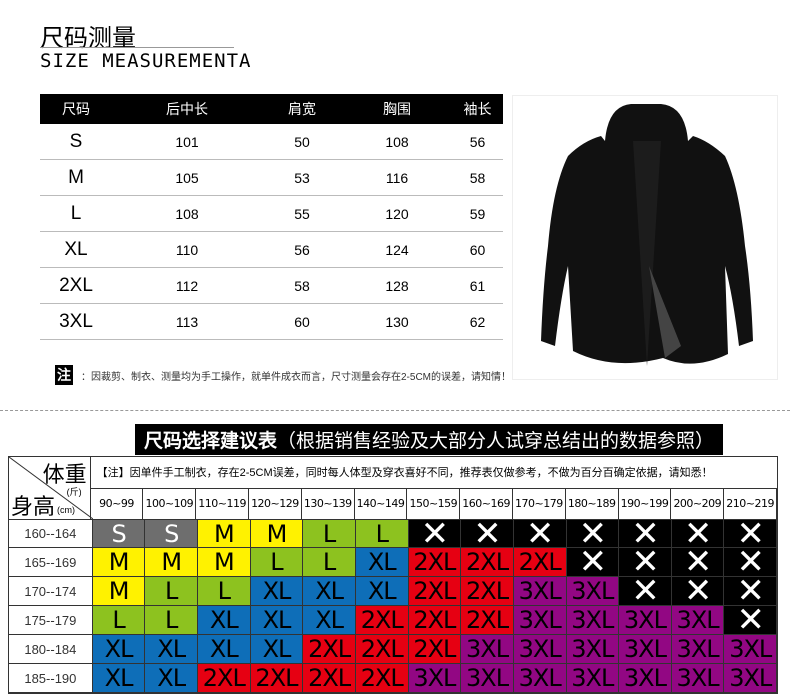  Describe the element at coordinates (477, 177) in the screenshot. I see `measure-cell: 58` at that location.